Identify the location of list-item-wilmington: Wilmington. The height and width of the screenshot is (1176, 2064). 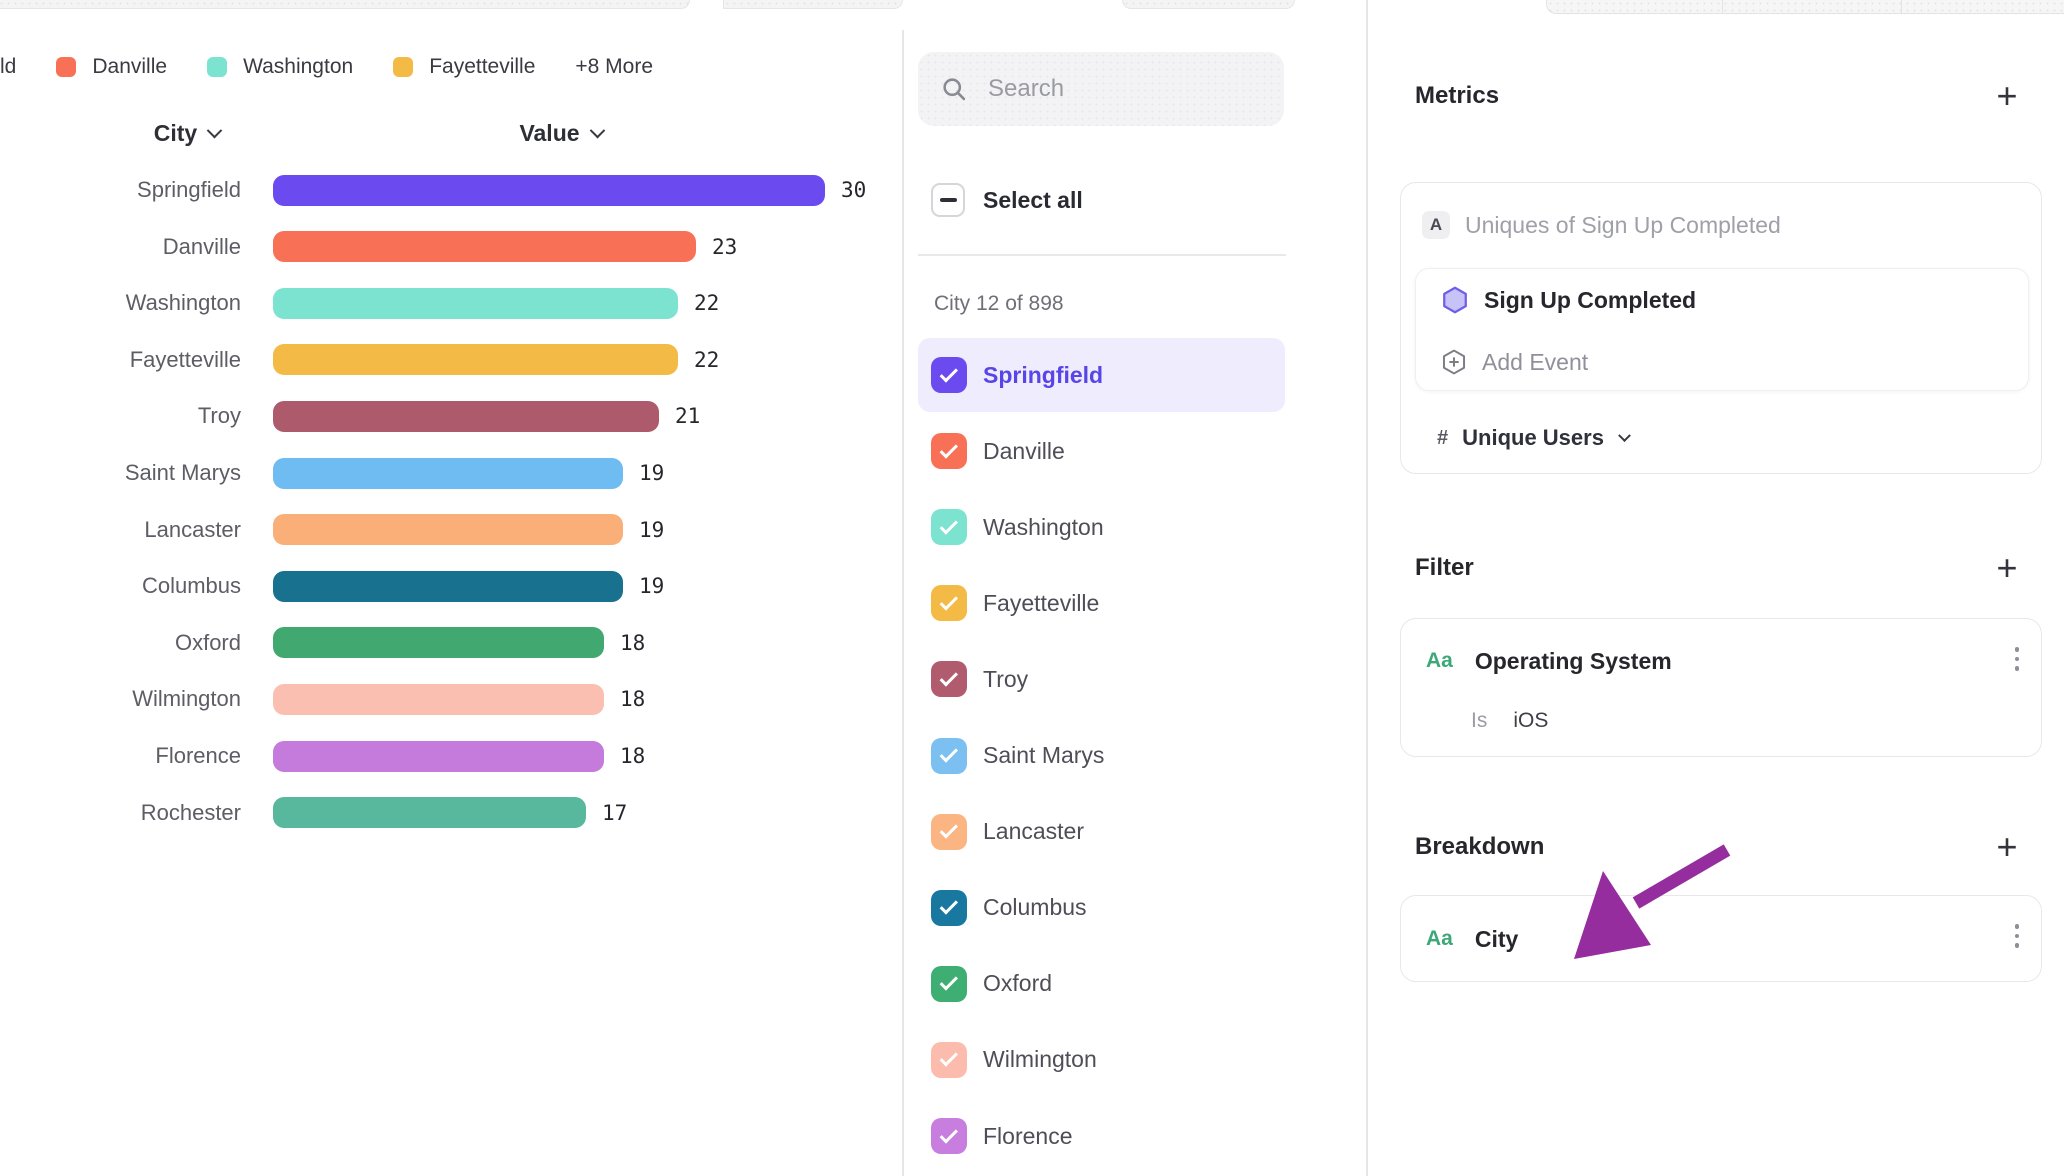
(1101, 1060).